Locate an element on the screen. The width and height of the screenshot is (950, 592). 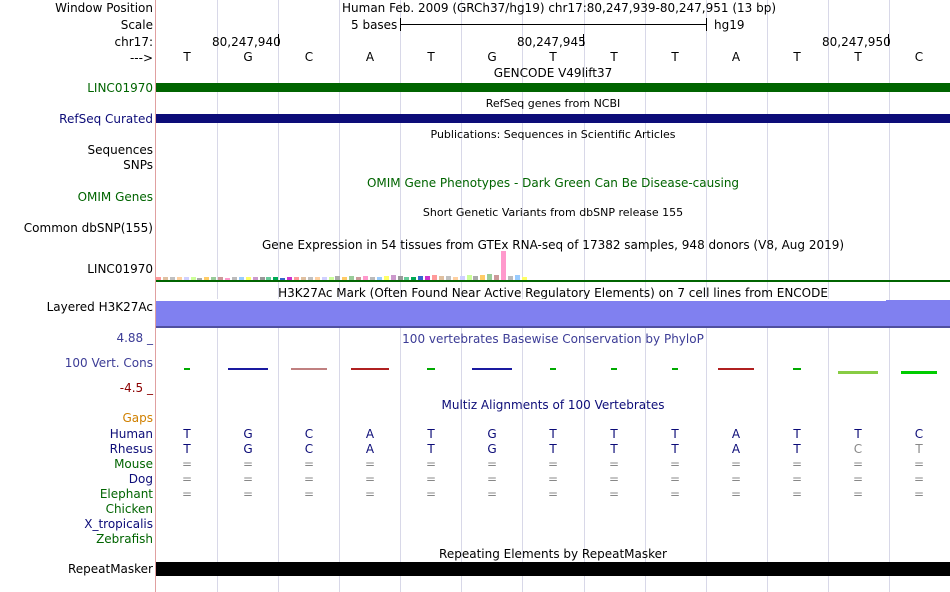
phylop-signal is located at coordinates (553, 370).